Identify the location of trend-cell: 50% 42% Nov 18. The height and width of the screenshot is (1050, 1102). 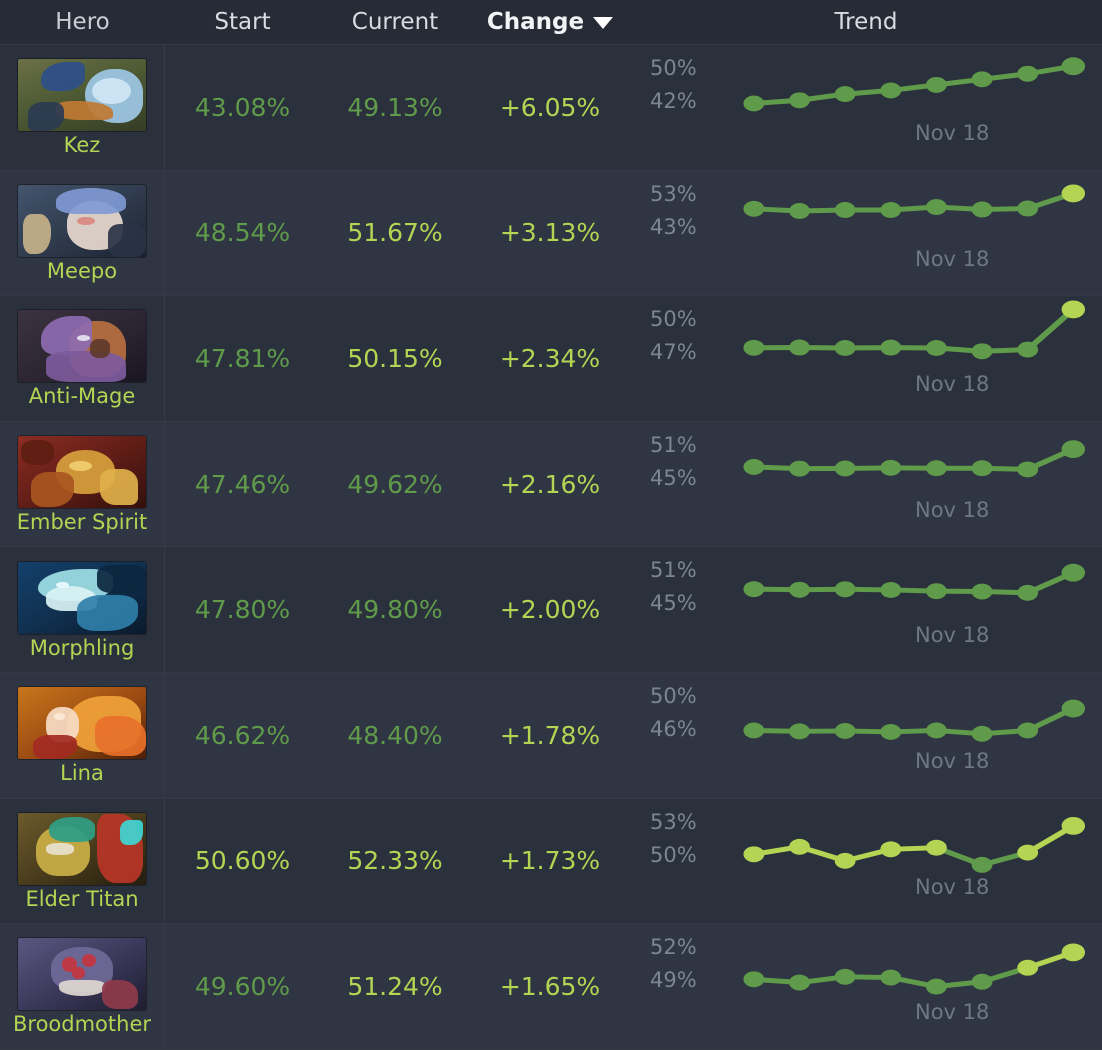
(866, 107).